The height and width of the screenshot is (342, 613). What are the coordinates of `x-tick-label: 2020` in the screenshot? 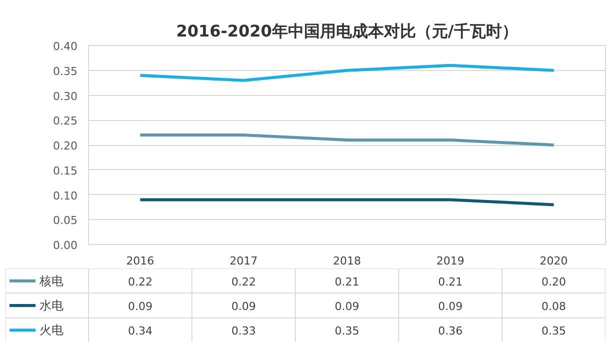 It's located at (554, 261).